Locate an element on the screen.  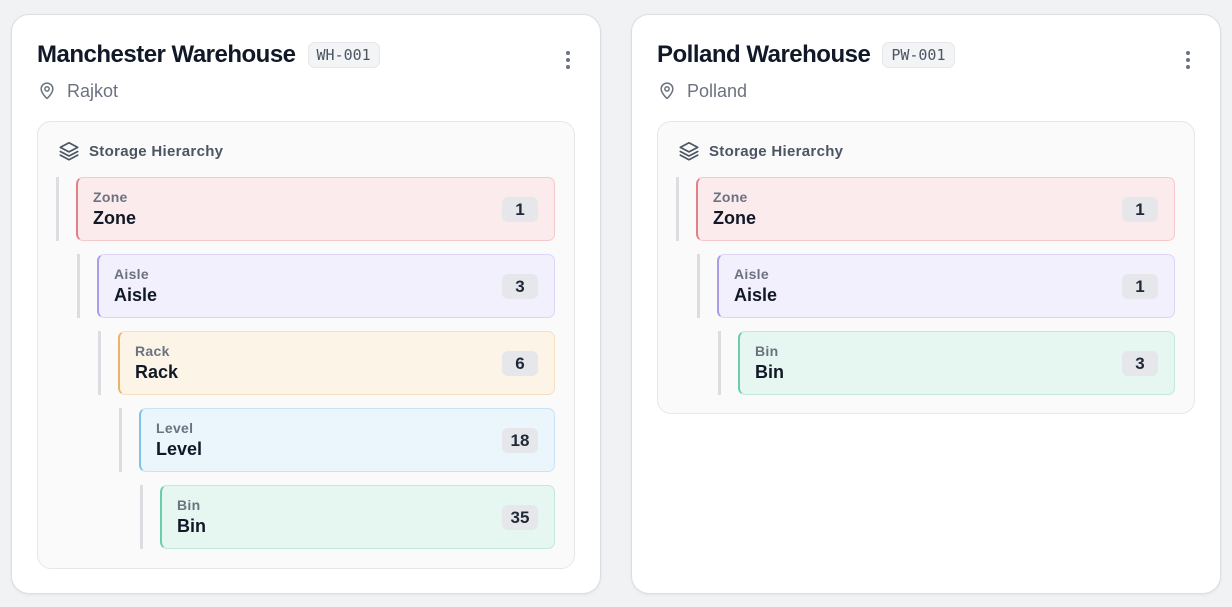
warehouse-location: Rajkot is located at coordinates (308, 91).